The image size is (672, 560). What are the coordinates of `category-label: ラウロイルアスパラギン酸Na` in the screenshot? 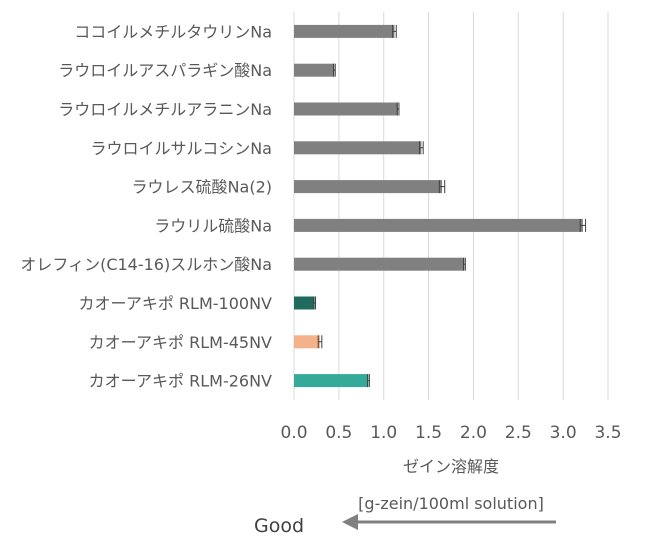 It's located at (165, 70).